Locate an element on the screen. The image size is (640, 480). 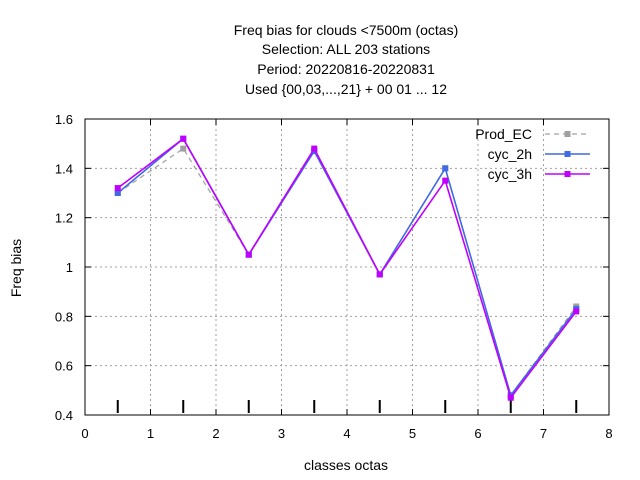
y-tick-label: 0.6 is located at coordinates (64, 366).